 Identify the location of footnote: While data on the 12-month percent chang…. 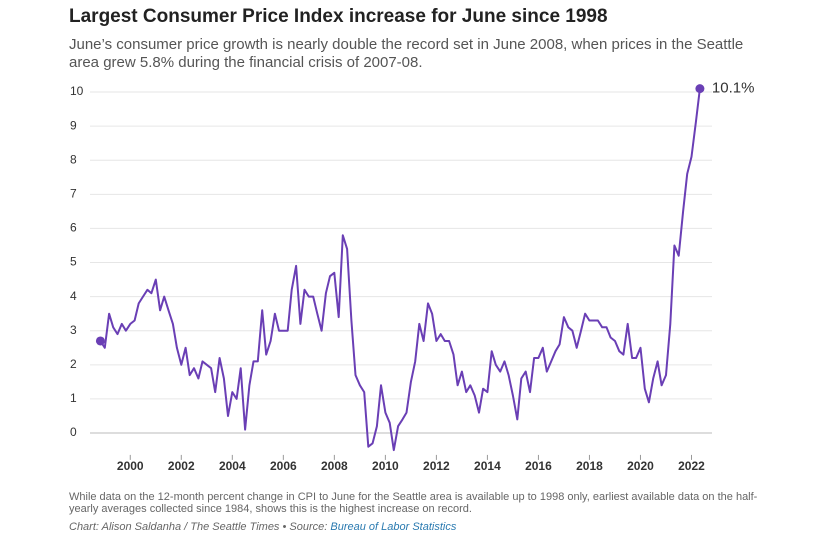
(413, 503).